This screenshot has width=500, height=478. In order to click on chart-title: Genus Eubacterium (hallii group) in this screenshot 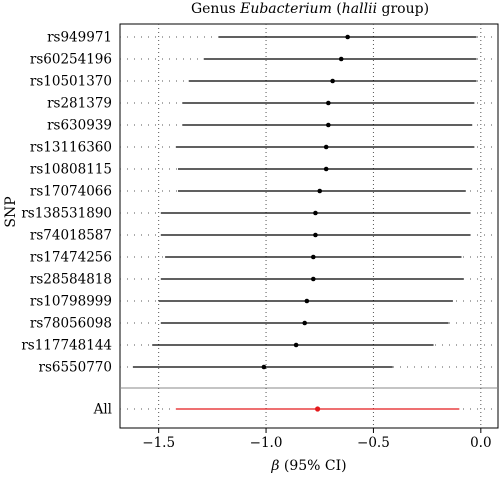, I will do `click(310, 9)`.